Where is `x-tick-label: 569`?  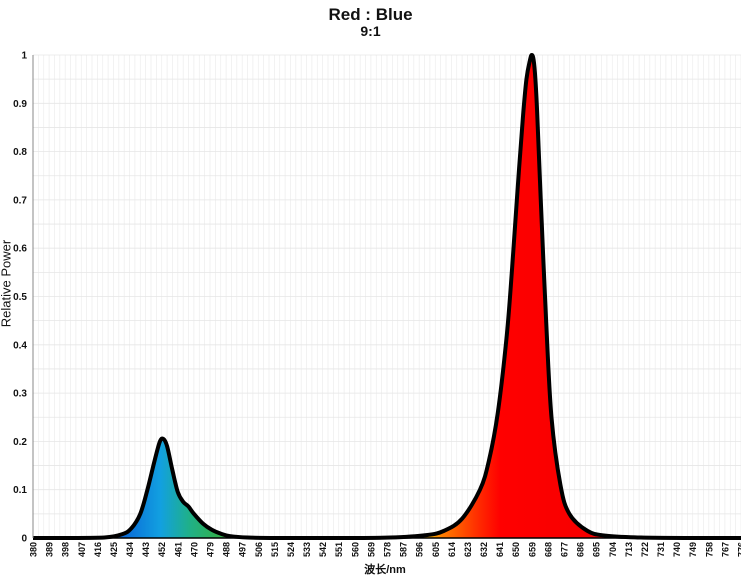
x-tick-label: 569 is located at coordinates (371, 549).